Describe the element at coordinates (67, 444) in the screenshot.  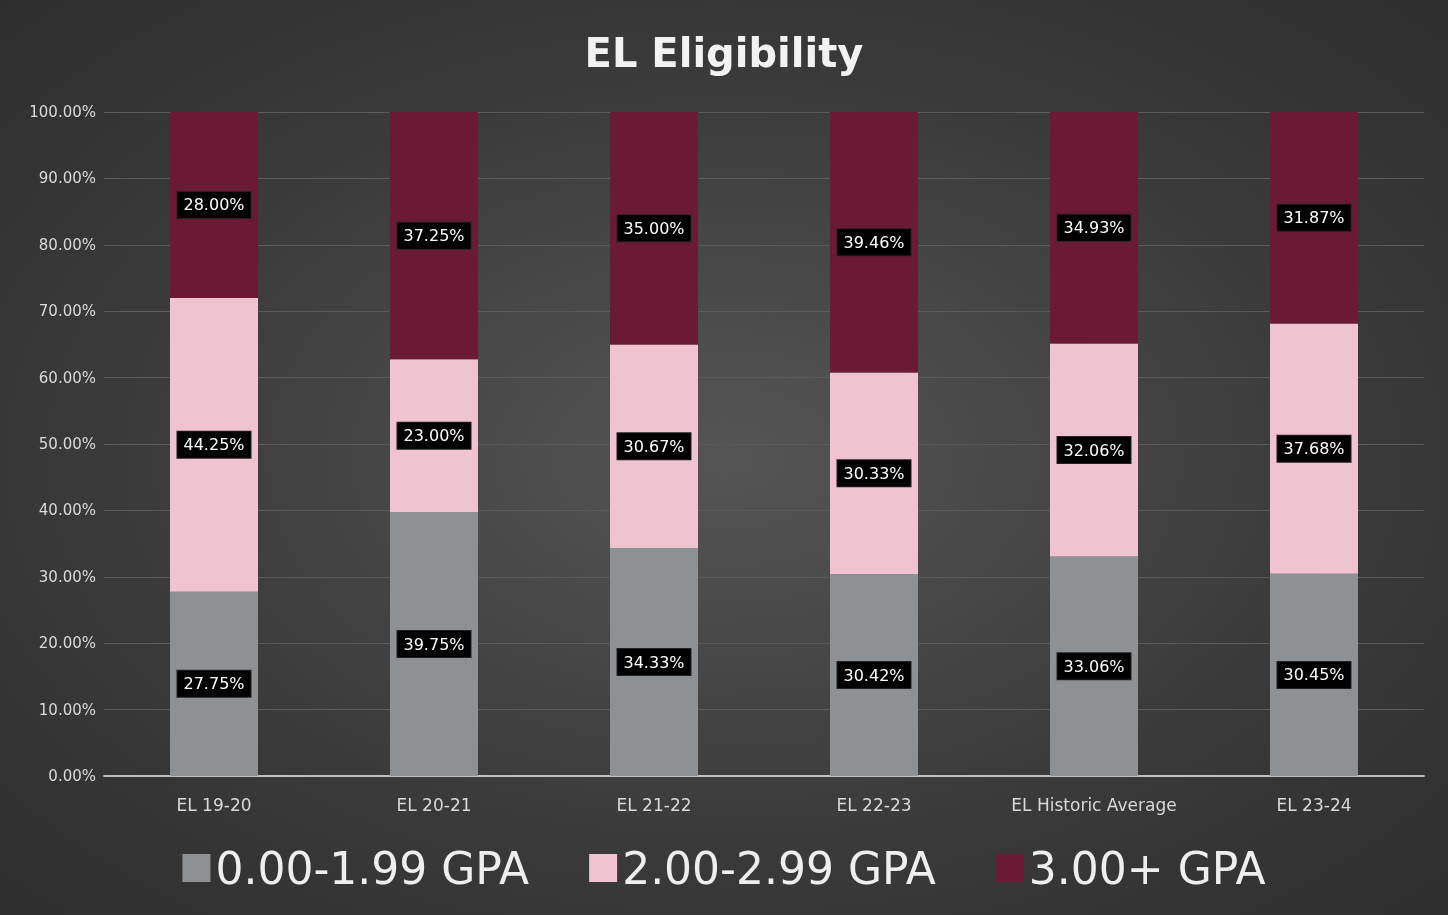
I see `y-tick-label: 50.00%` at that location.